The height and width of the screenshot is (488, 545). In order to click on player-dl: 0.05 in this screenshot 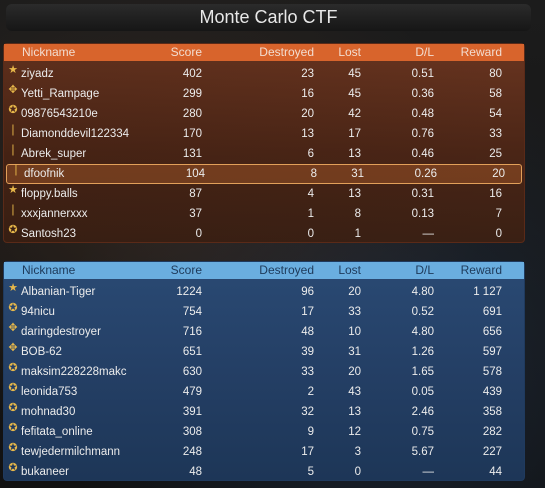, I will do `click(422, 392)`.